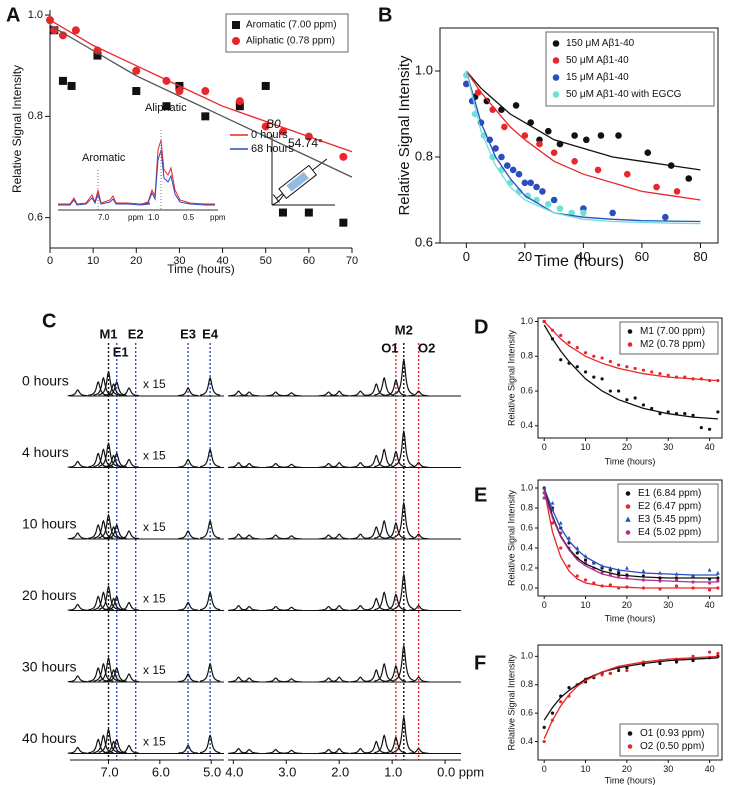 The width and height of the screenshot is (735, 785). Describe the element at coordinates (266, 261) in the screenshot. I see `x-tick-label: 50` at that location.